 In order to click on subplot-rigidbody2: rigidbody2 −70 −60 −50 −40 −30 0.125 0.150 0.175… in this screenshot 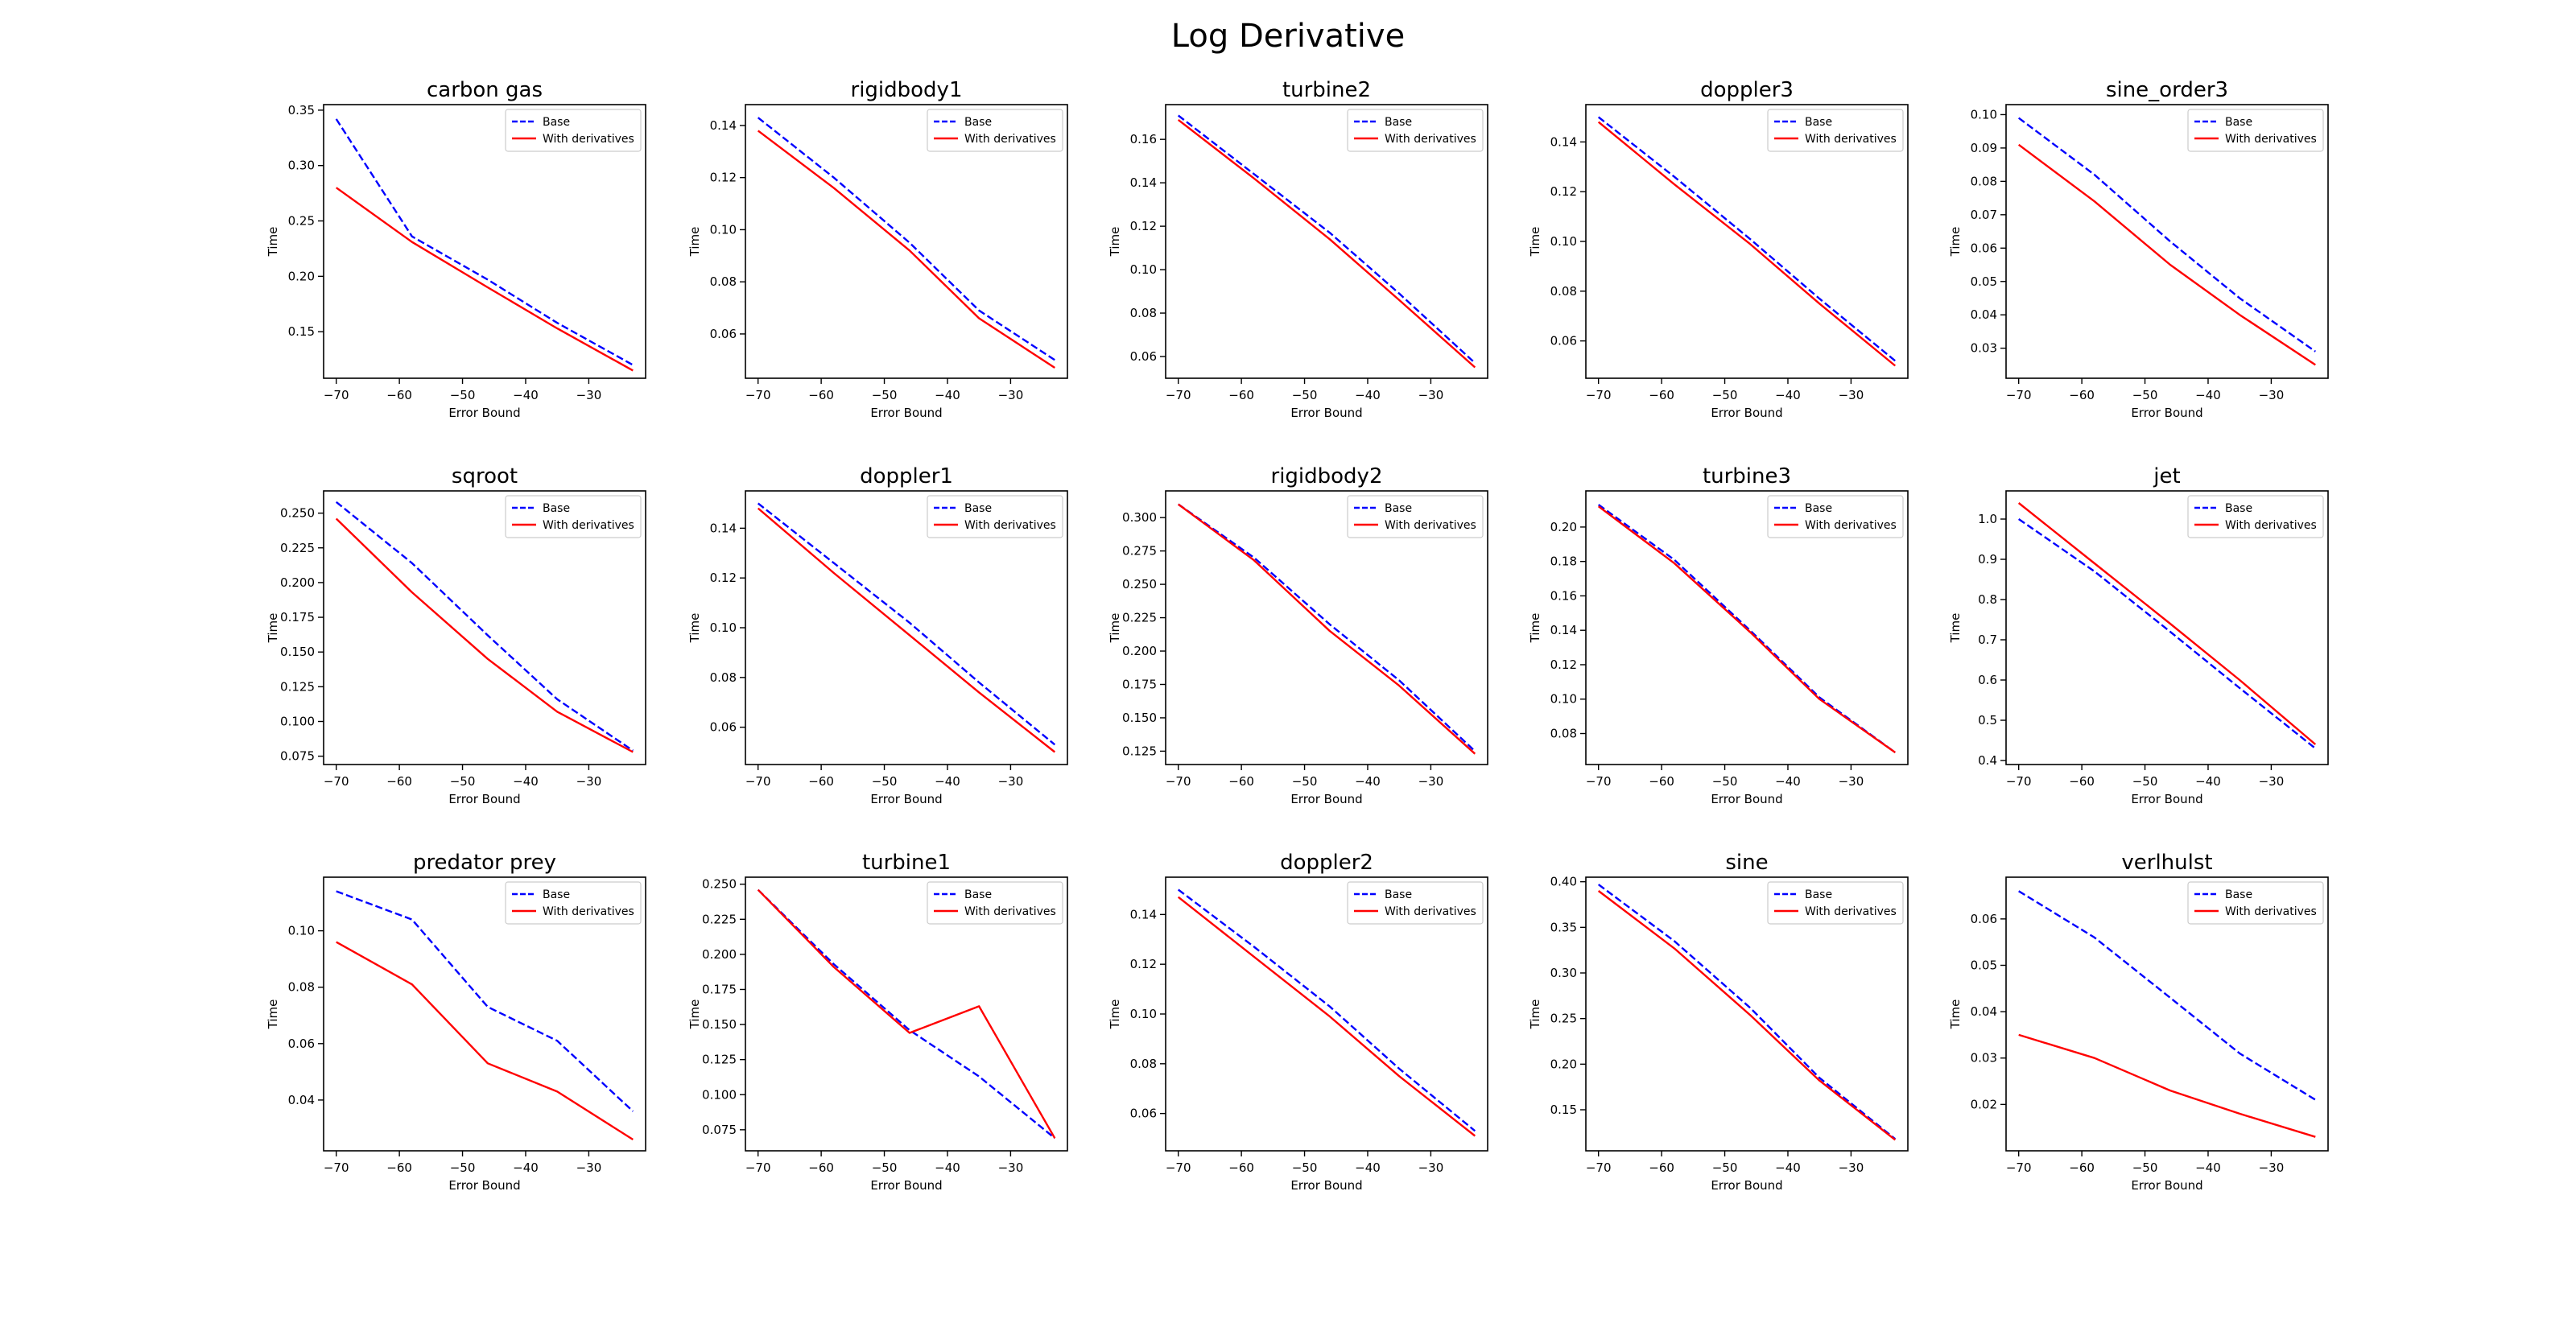, I will do `click(1298, 635)`.